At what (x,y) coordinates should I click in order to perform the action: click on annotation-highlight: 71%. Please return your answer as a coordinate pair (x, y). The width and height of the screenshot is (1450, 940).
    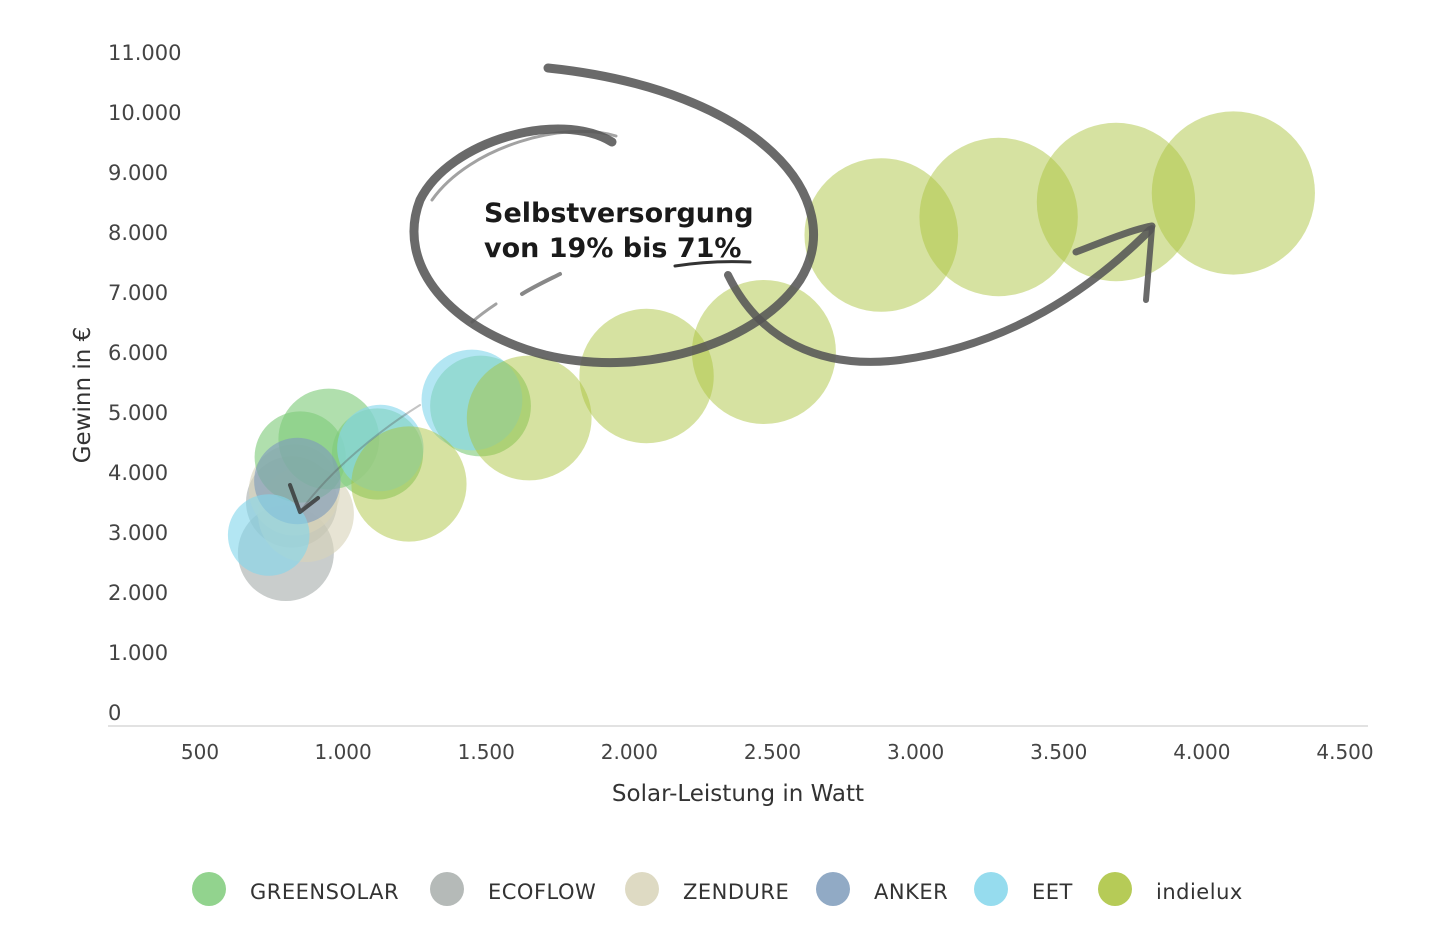
    Looking at the image, I should click on (709, 248).